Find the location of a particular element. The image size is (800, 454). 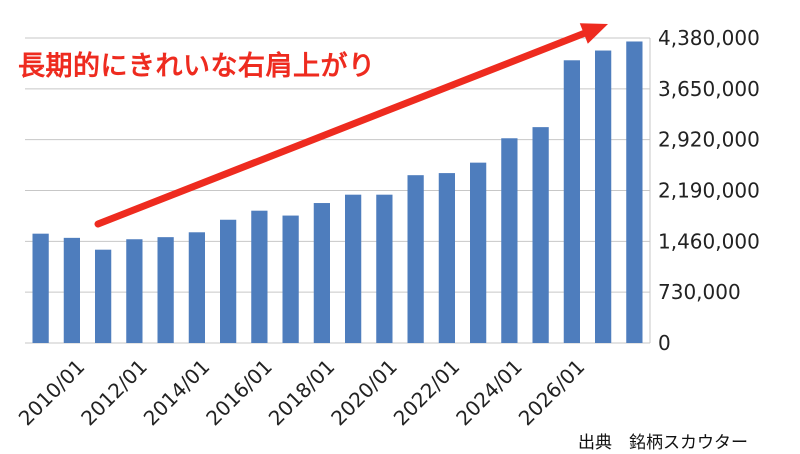

source-caption: 出典 銘柄スカウター is located at coordinates (663, 443).